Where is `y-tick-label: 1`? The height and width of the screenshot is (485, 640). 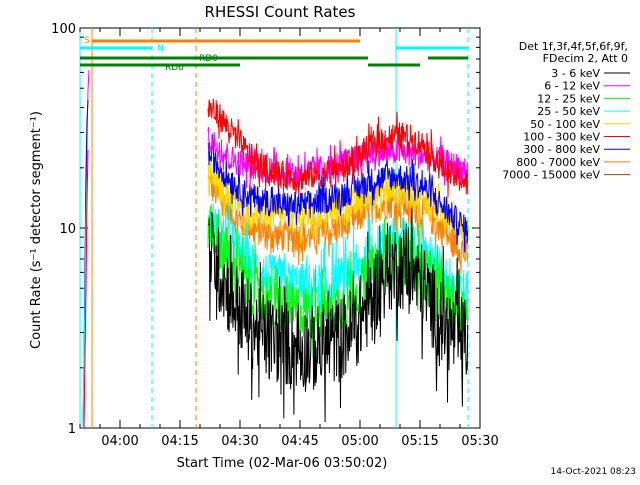
y-tick-label: 1 is located at coordinates (72, 429).